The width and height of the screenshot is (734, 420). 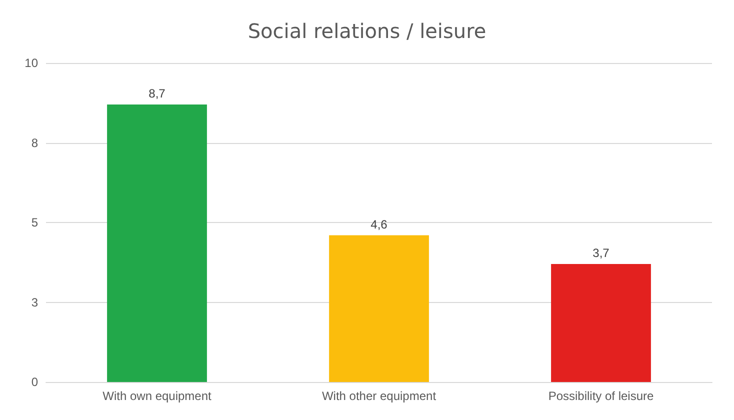 What do you see at coordinates (157, 396) in the screenshot?
I see `x-tick-label: With own equipment` at bounding box center [157, 396].